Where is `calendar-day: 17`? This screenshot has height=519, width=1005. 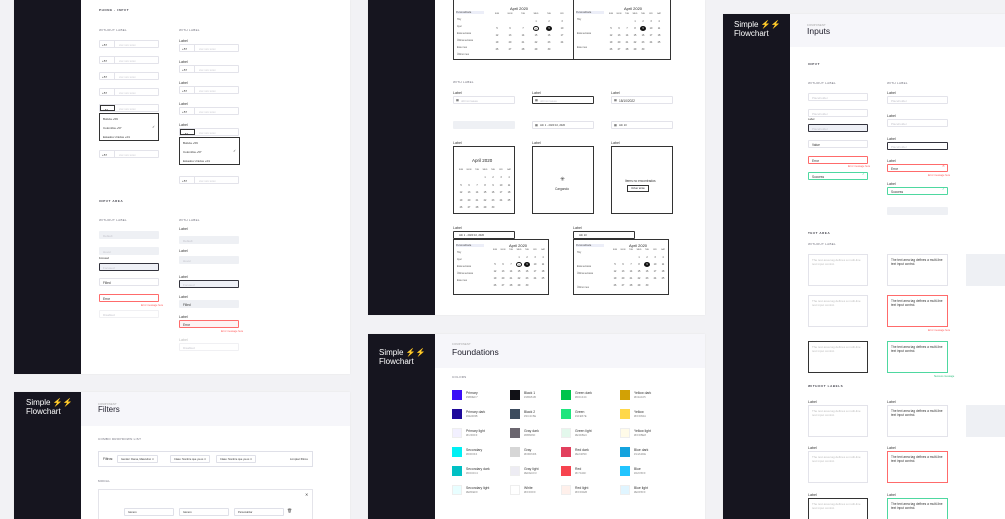
calendar-day: 17 is located at coordinates (501, 192).